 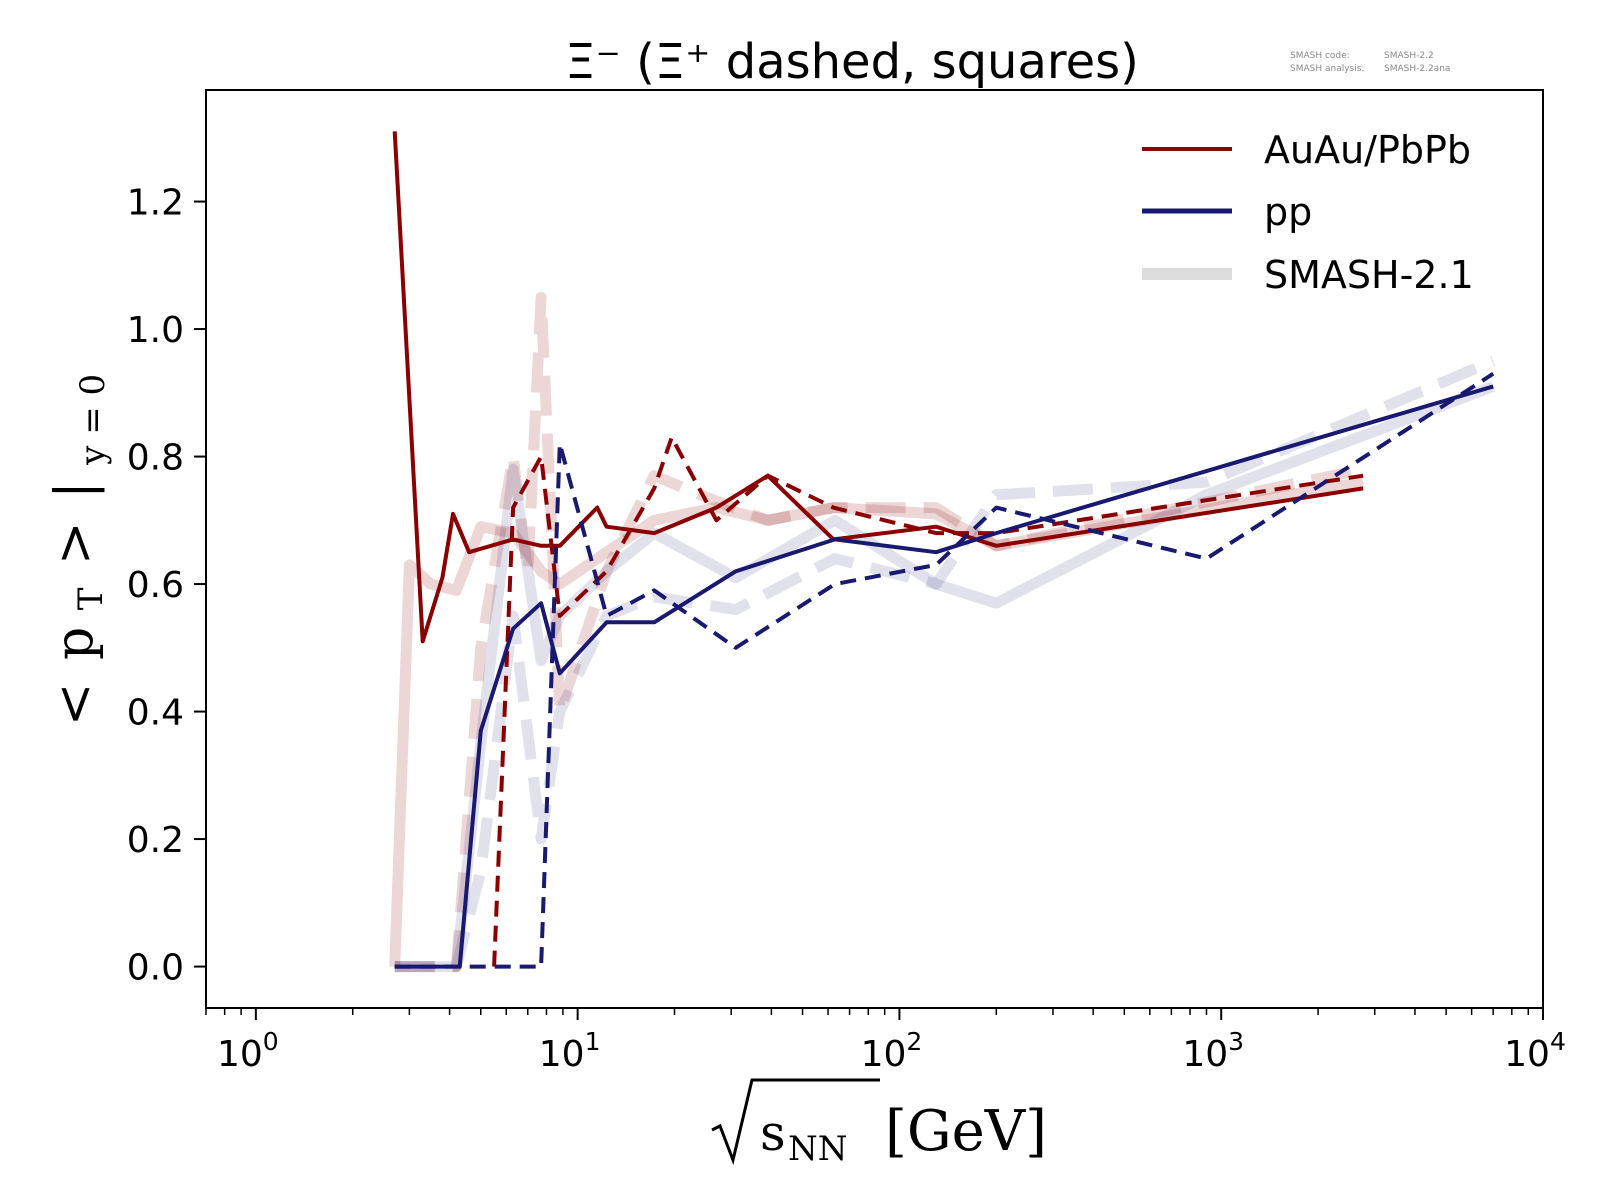 What do you see at coordinates (91, 598) in the screenshot?
I see `y-axis-label-p-sub: T` at bounding box center [91, 598].